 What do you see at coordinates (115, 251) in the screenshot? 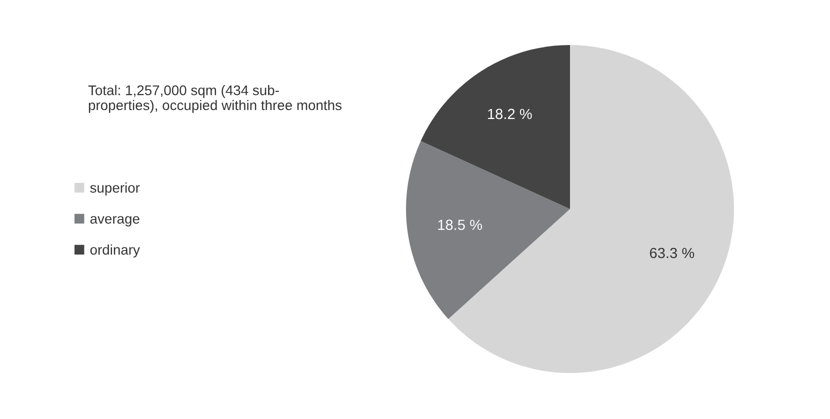
I see `legend-label: ordinary` at bounding box center [115, 251].